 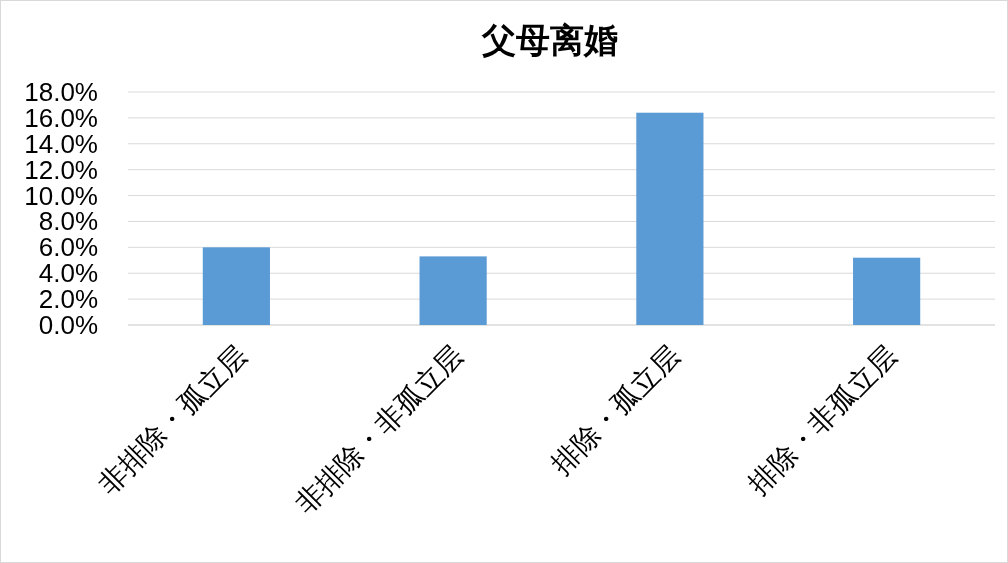 What do you see at coordinates (549, 40) in the screenshot?
I see `chart-title: 父母离婚` at bounding box center [549, 40].